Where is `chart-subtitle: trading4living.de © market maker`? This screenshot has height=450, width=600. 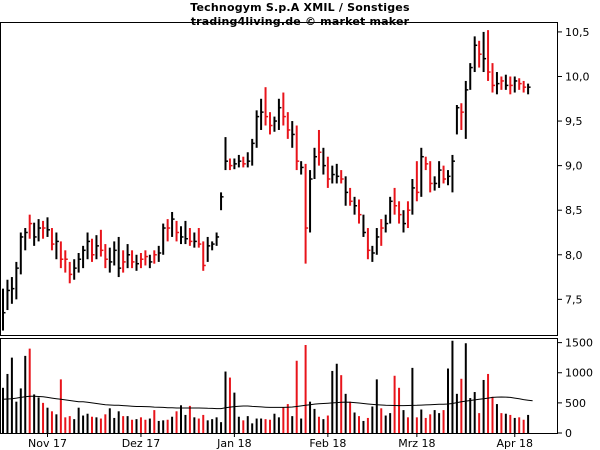 chart-subtitle: trading4living.de © market maker is located at coordinates (300, 21).